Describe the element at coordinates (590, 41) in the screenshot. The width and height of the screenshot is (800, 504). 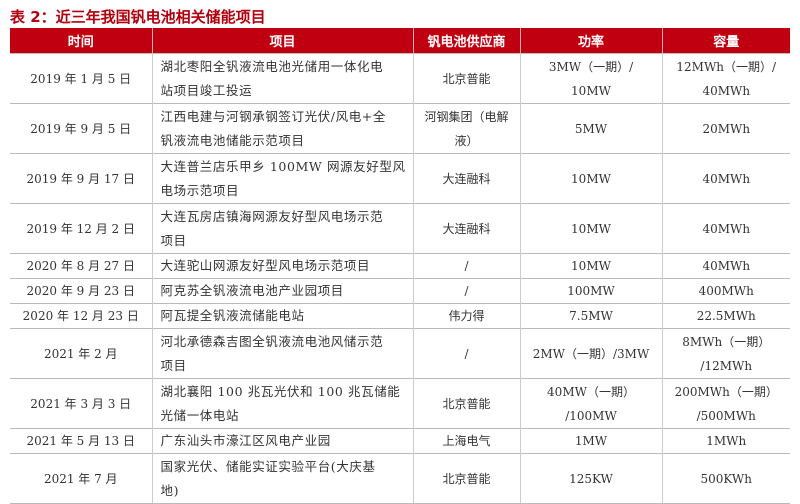
I see `column-header-power: 功率` at that location.